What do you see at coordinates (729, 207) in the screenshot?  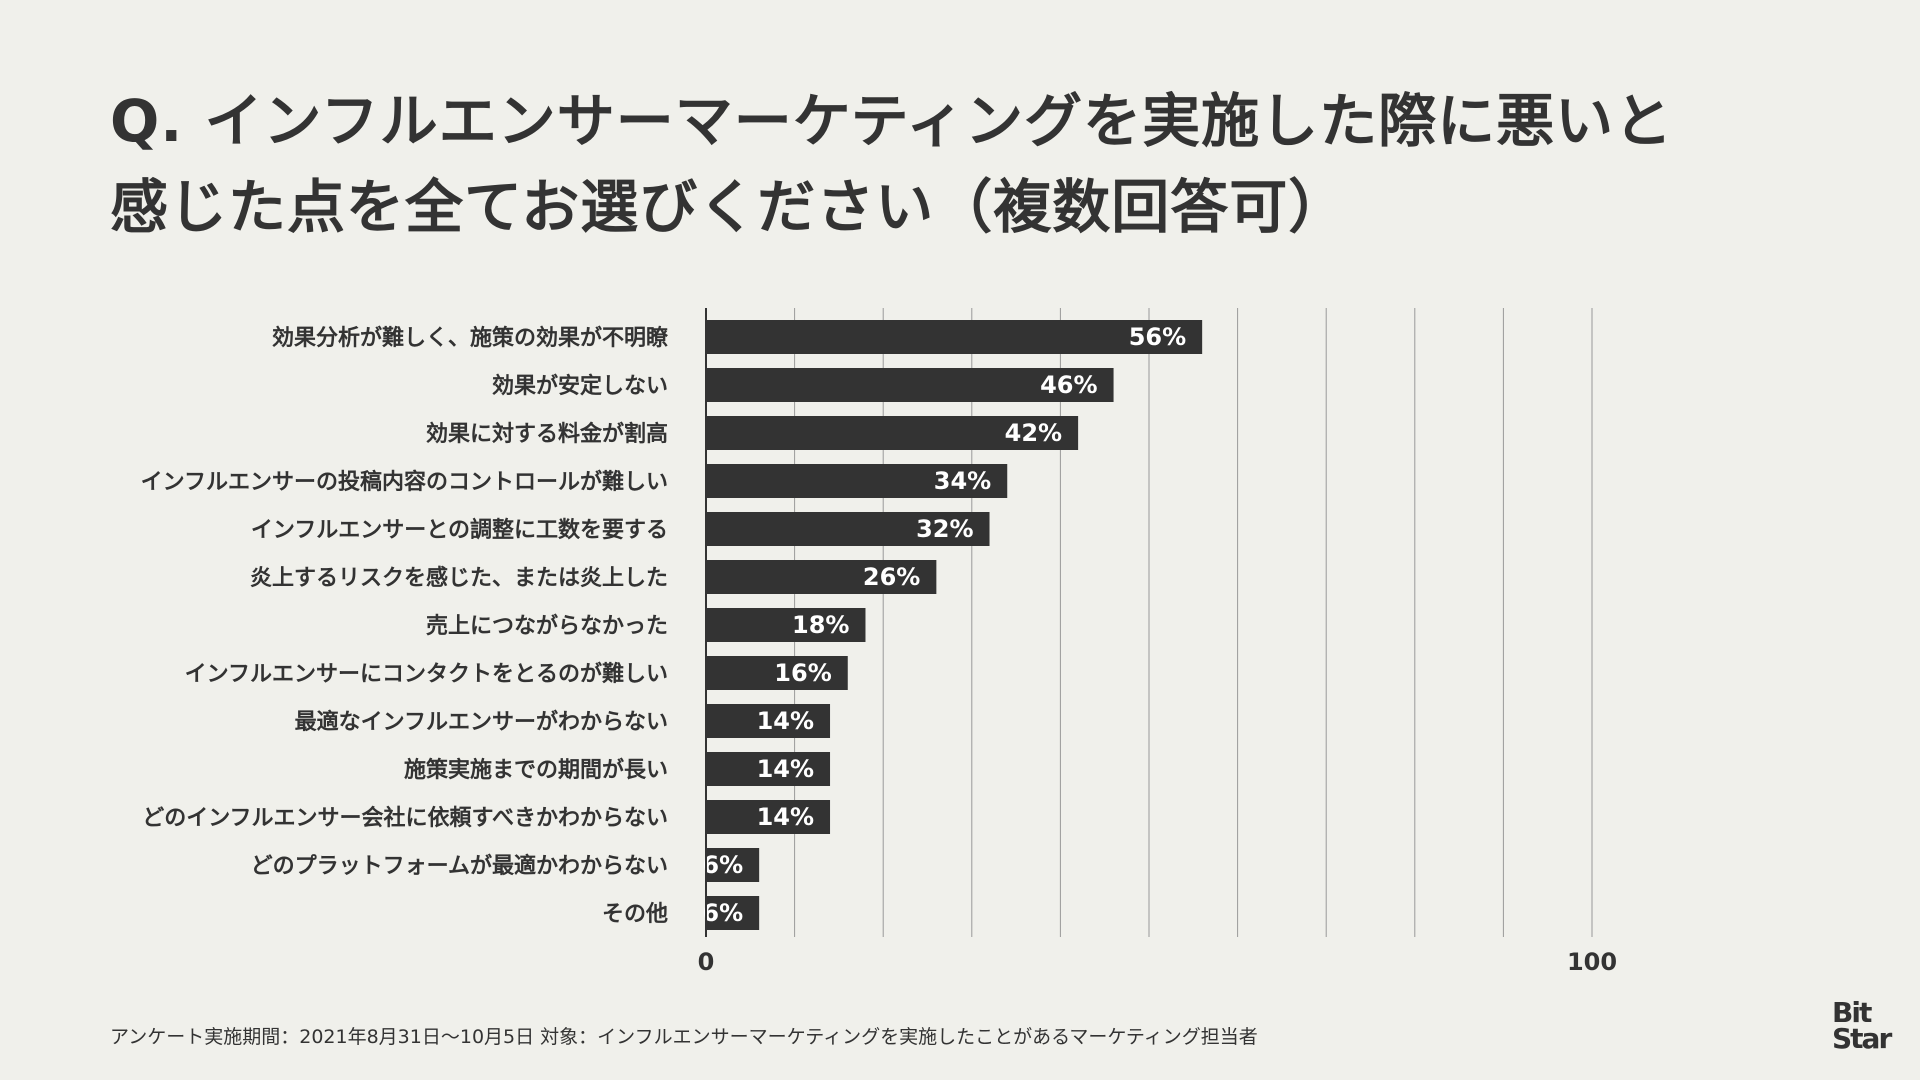 I see `chart-title-line-2: 感じた点を全てお選びください（複数回答可）` at bounding box center [729, 207].